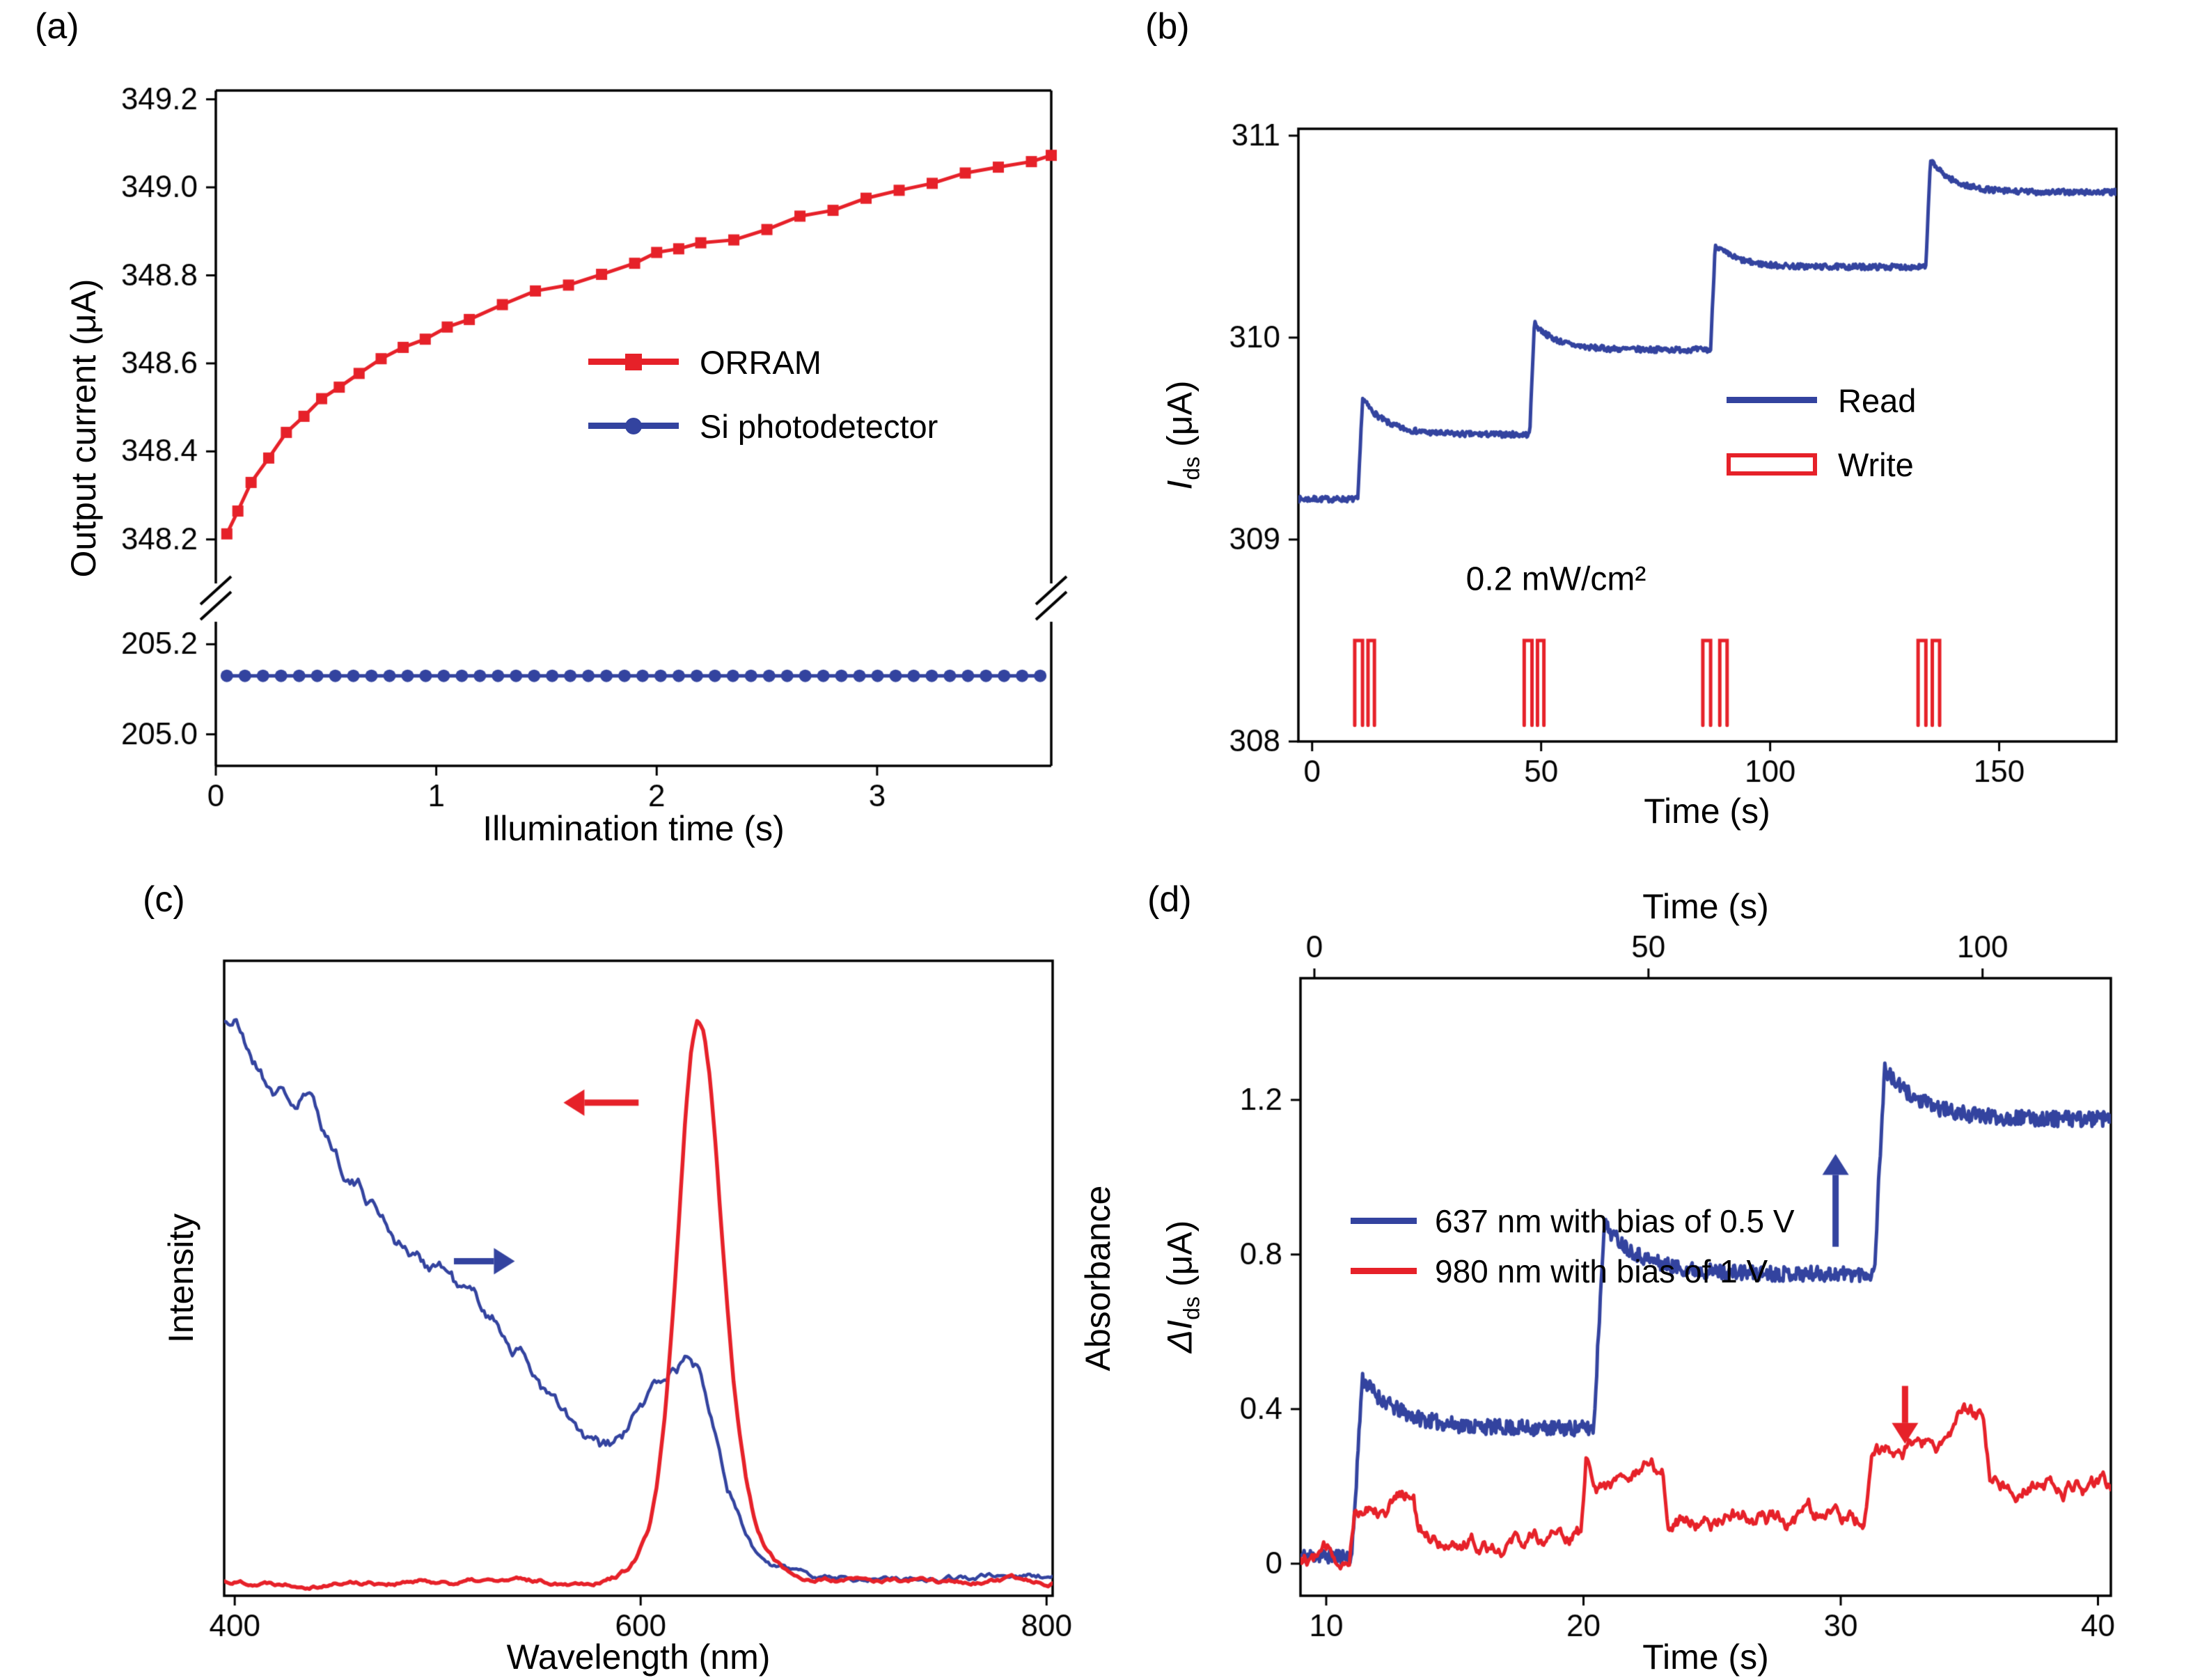 The height and width of the screenshot is (1680, 2193). I want to click on b-x-axis-title: Time (s), so click(1707, 811).